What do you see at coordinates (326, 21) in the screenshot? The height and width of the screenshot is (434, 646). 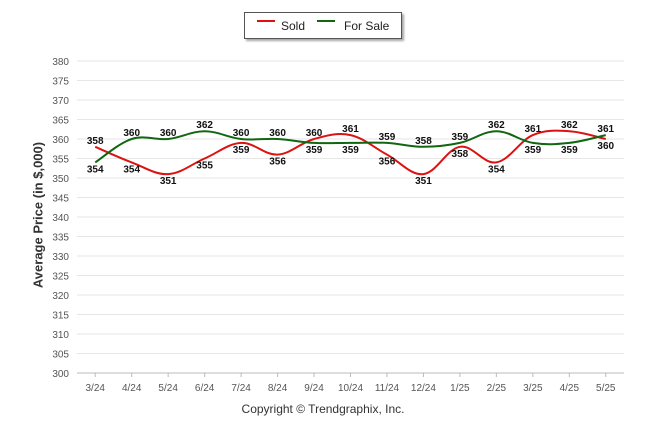 I see `legend-swatch-for-sale` at bounding box center [326, 21].